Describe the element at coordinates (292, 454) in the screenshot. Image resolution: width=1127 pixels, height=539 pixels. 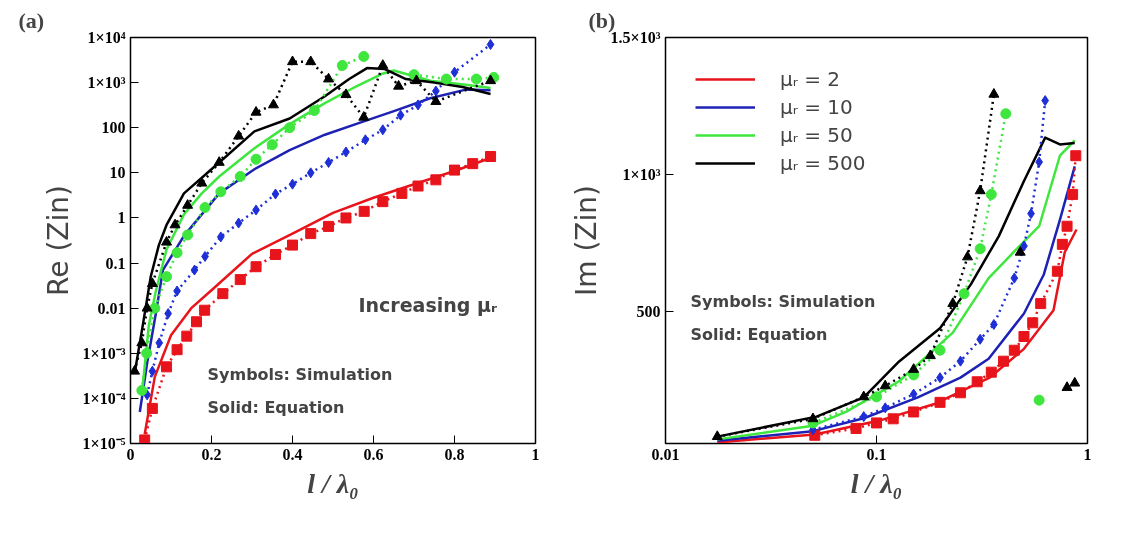
I see `x-tick-label: 0.4` at that location.